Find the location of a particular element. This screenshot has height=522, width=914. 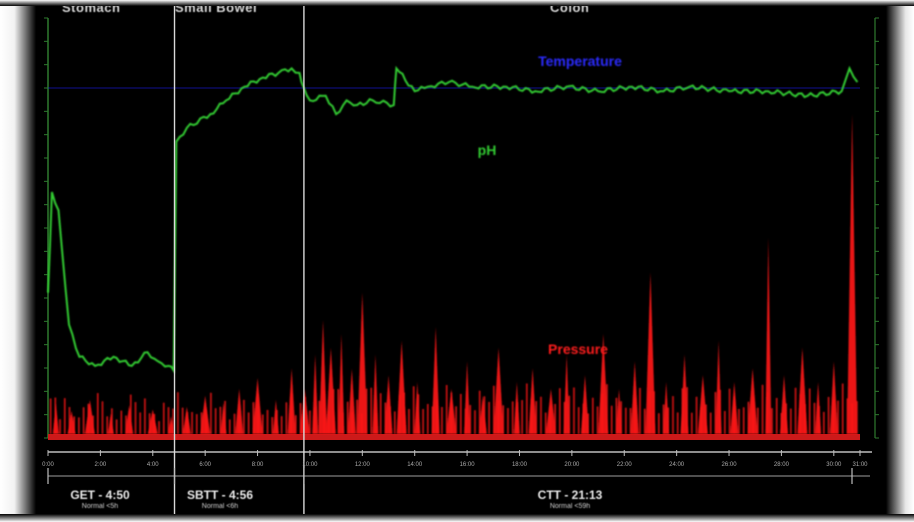

pressure-baseline is located at coordinates (454, 437).